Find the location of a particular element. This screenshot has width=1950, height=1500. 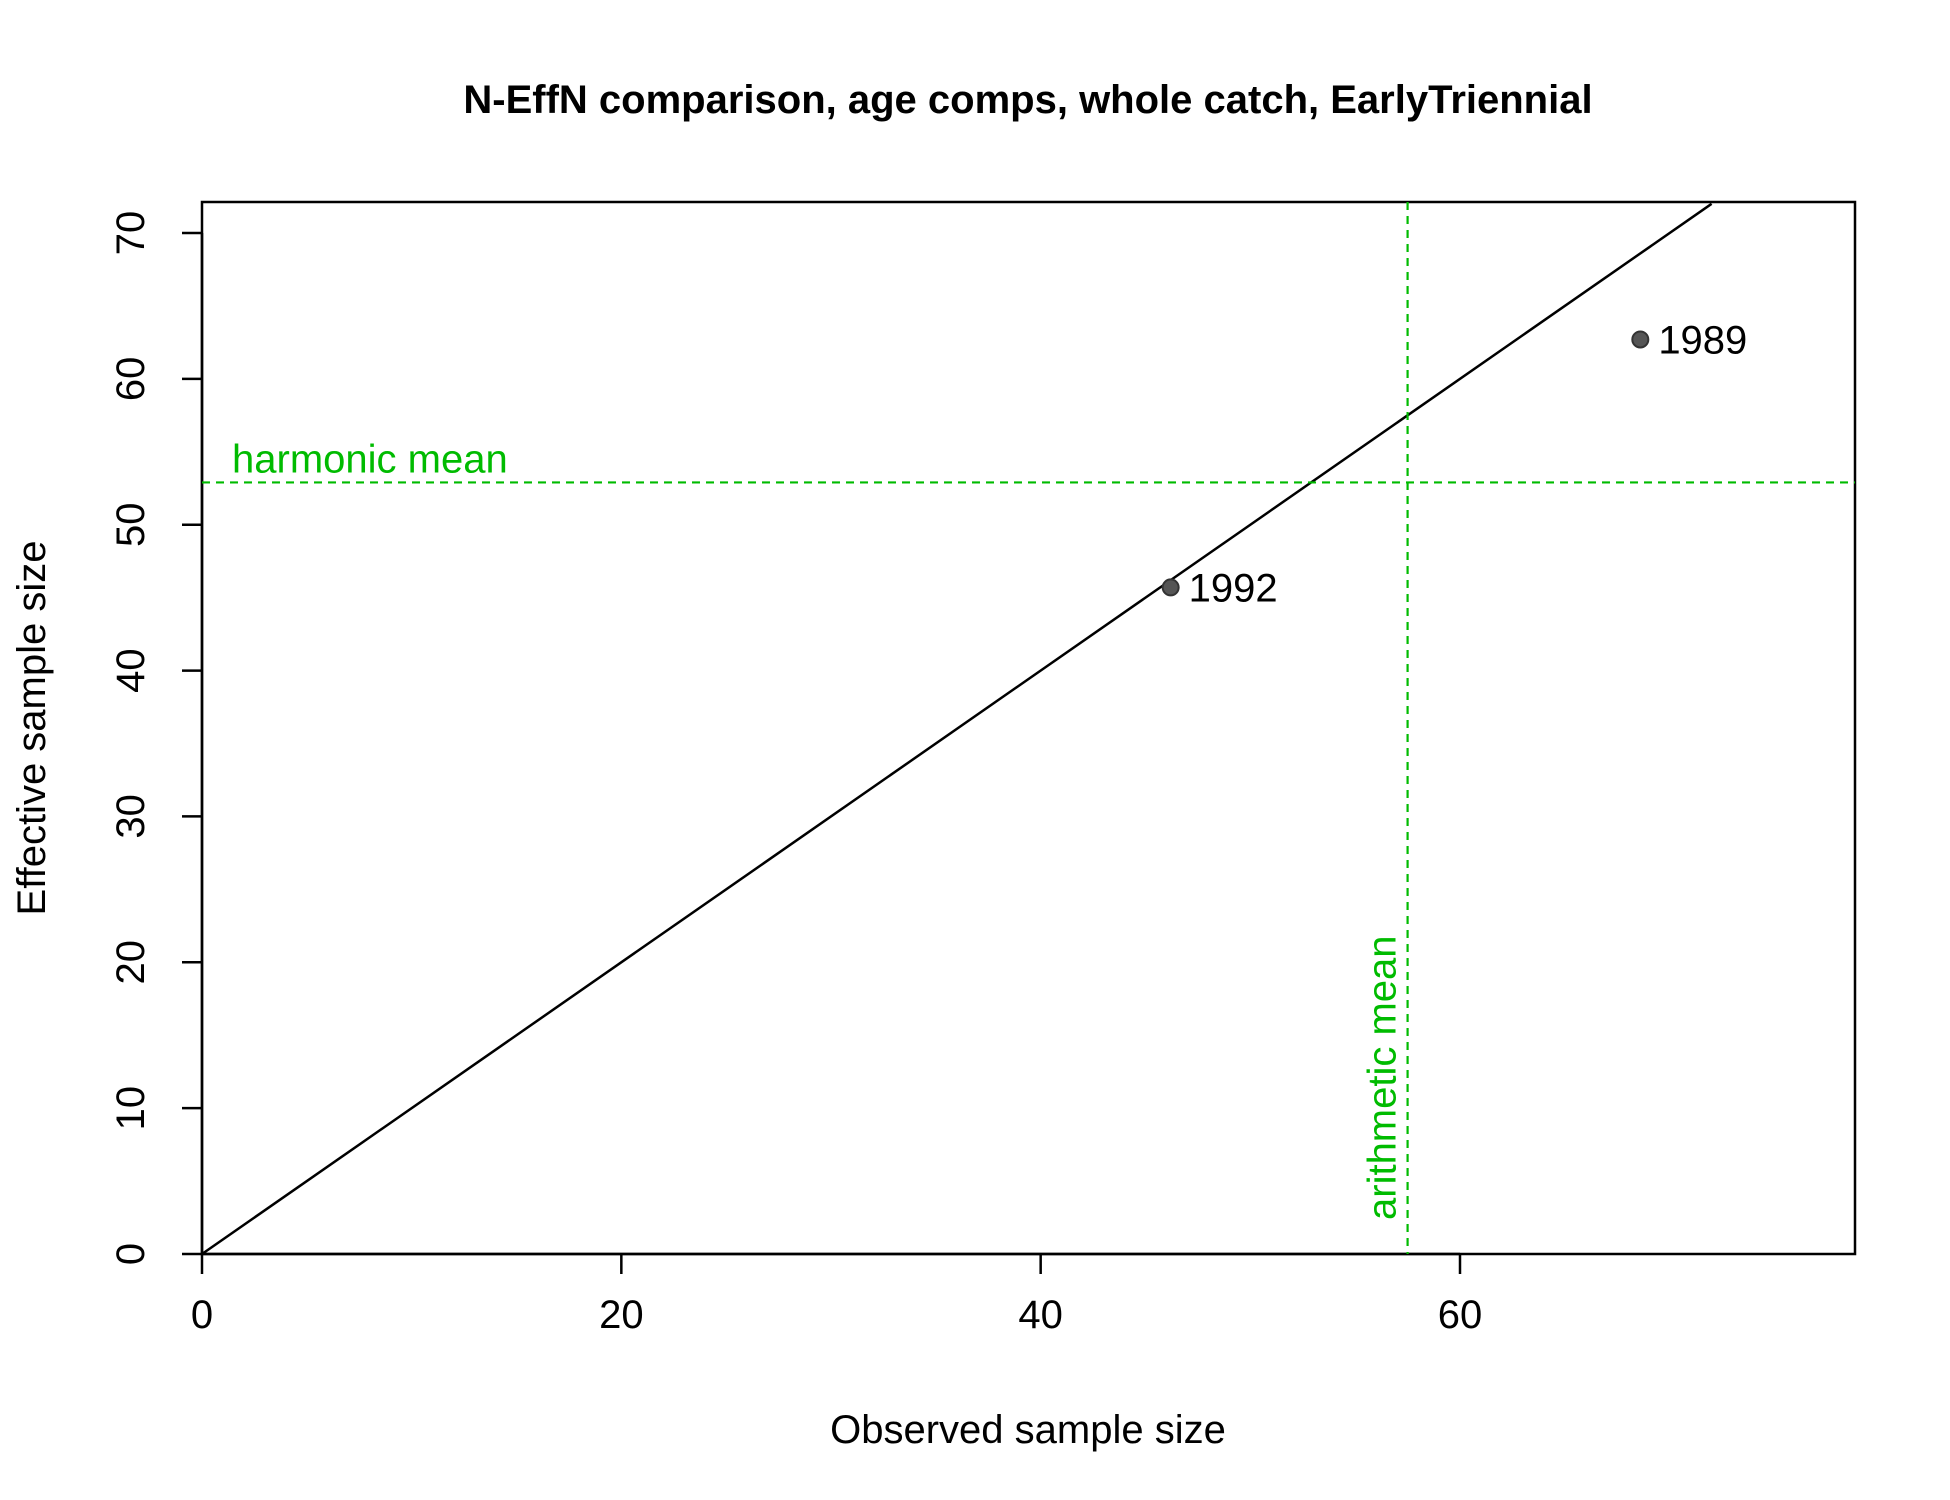

x-tick-label: 0 is located at coordinates (202, 1315).